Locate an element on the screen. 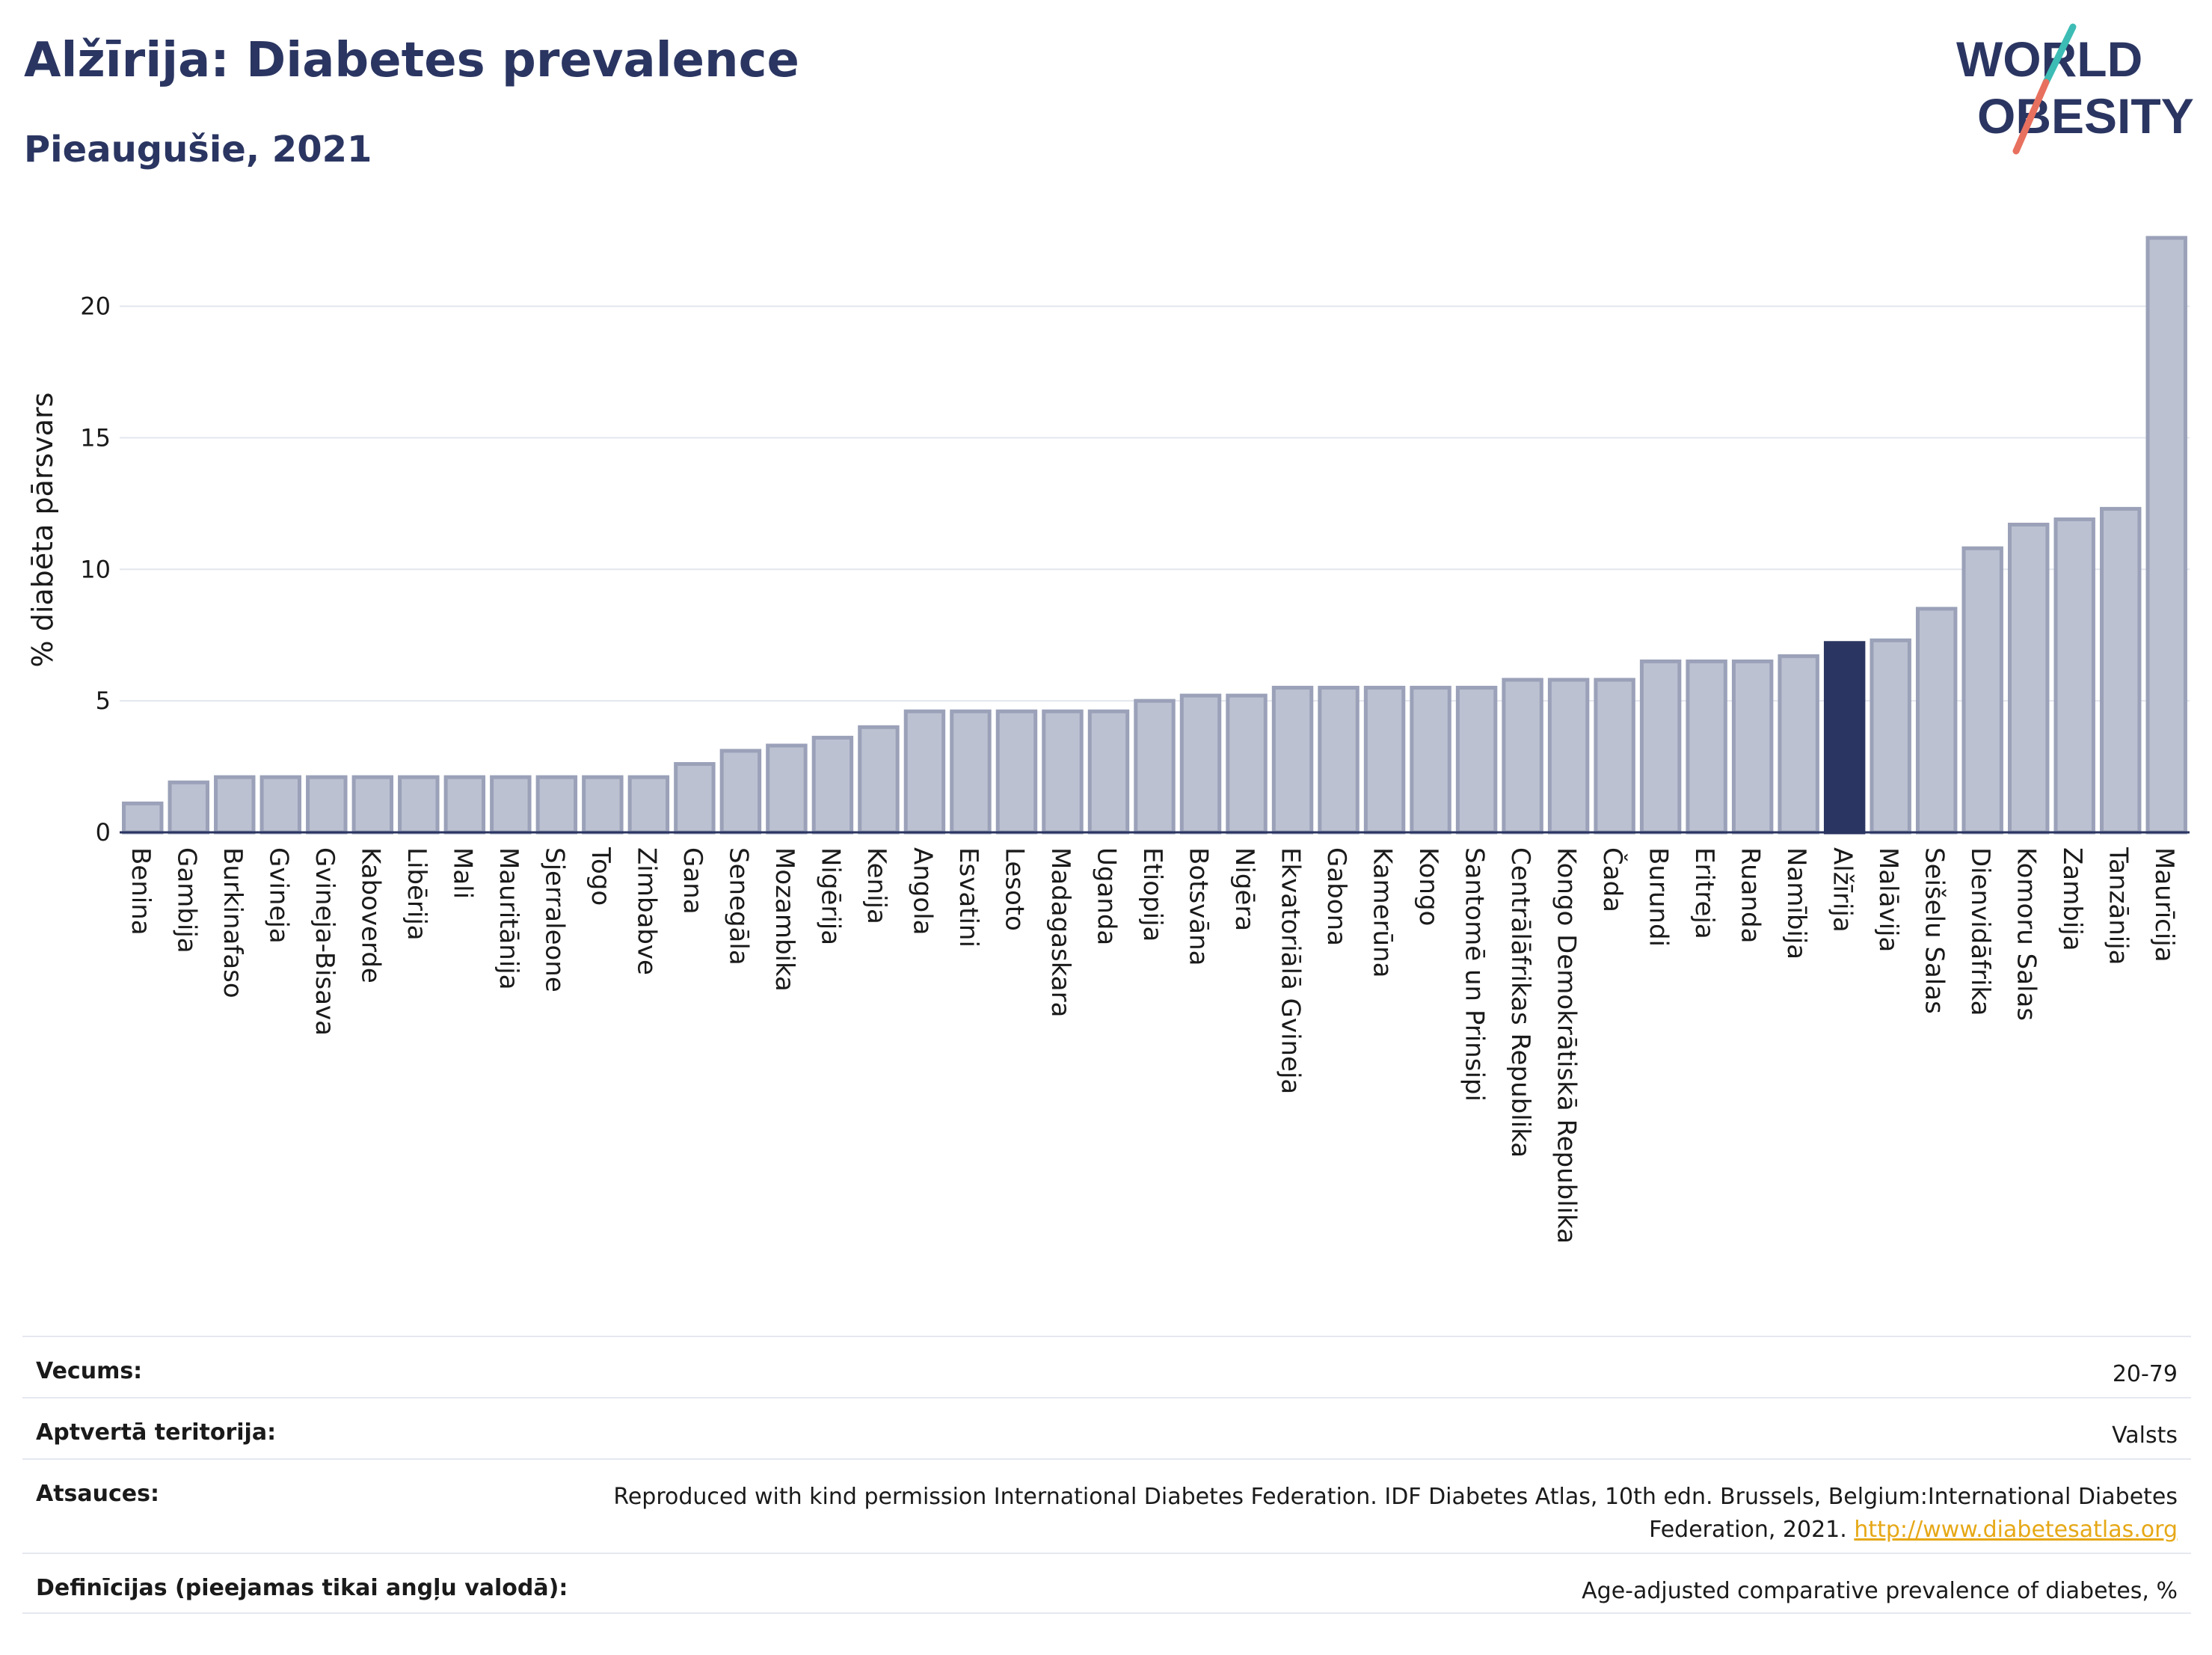 This screenshot has width=2212, height=1655. x-tick-label-30: Centrālāfrikas Republika is located at coordinates (1520, 1002).